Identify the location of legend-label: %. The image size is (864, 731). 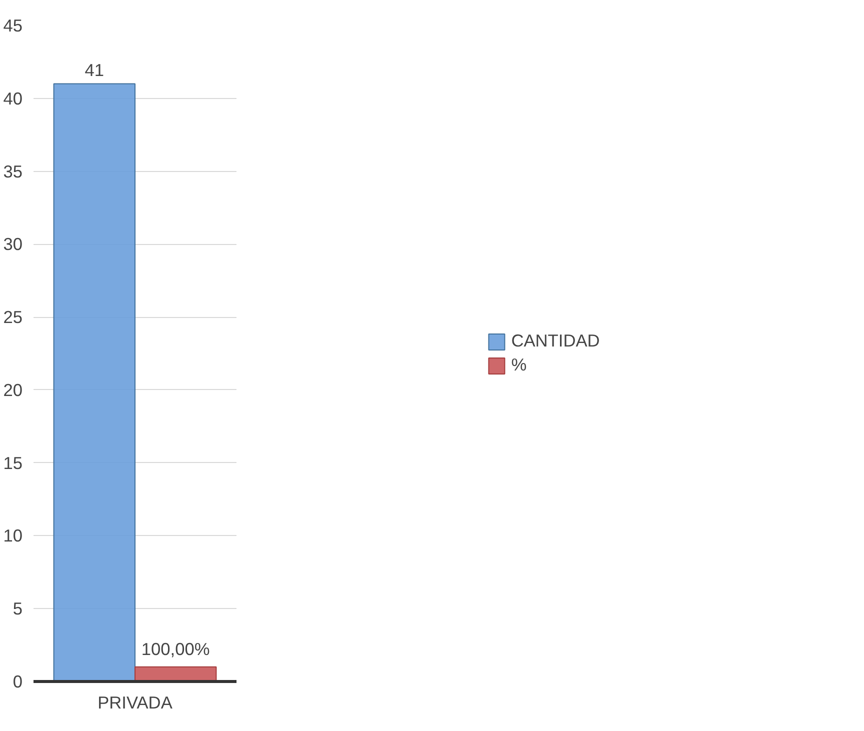
(519, 365).